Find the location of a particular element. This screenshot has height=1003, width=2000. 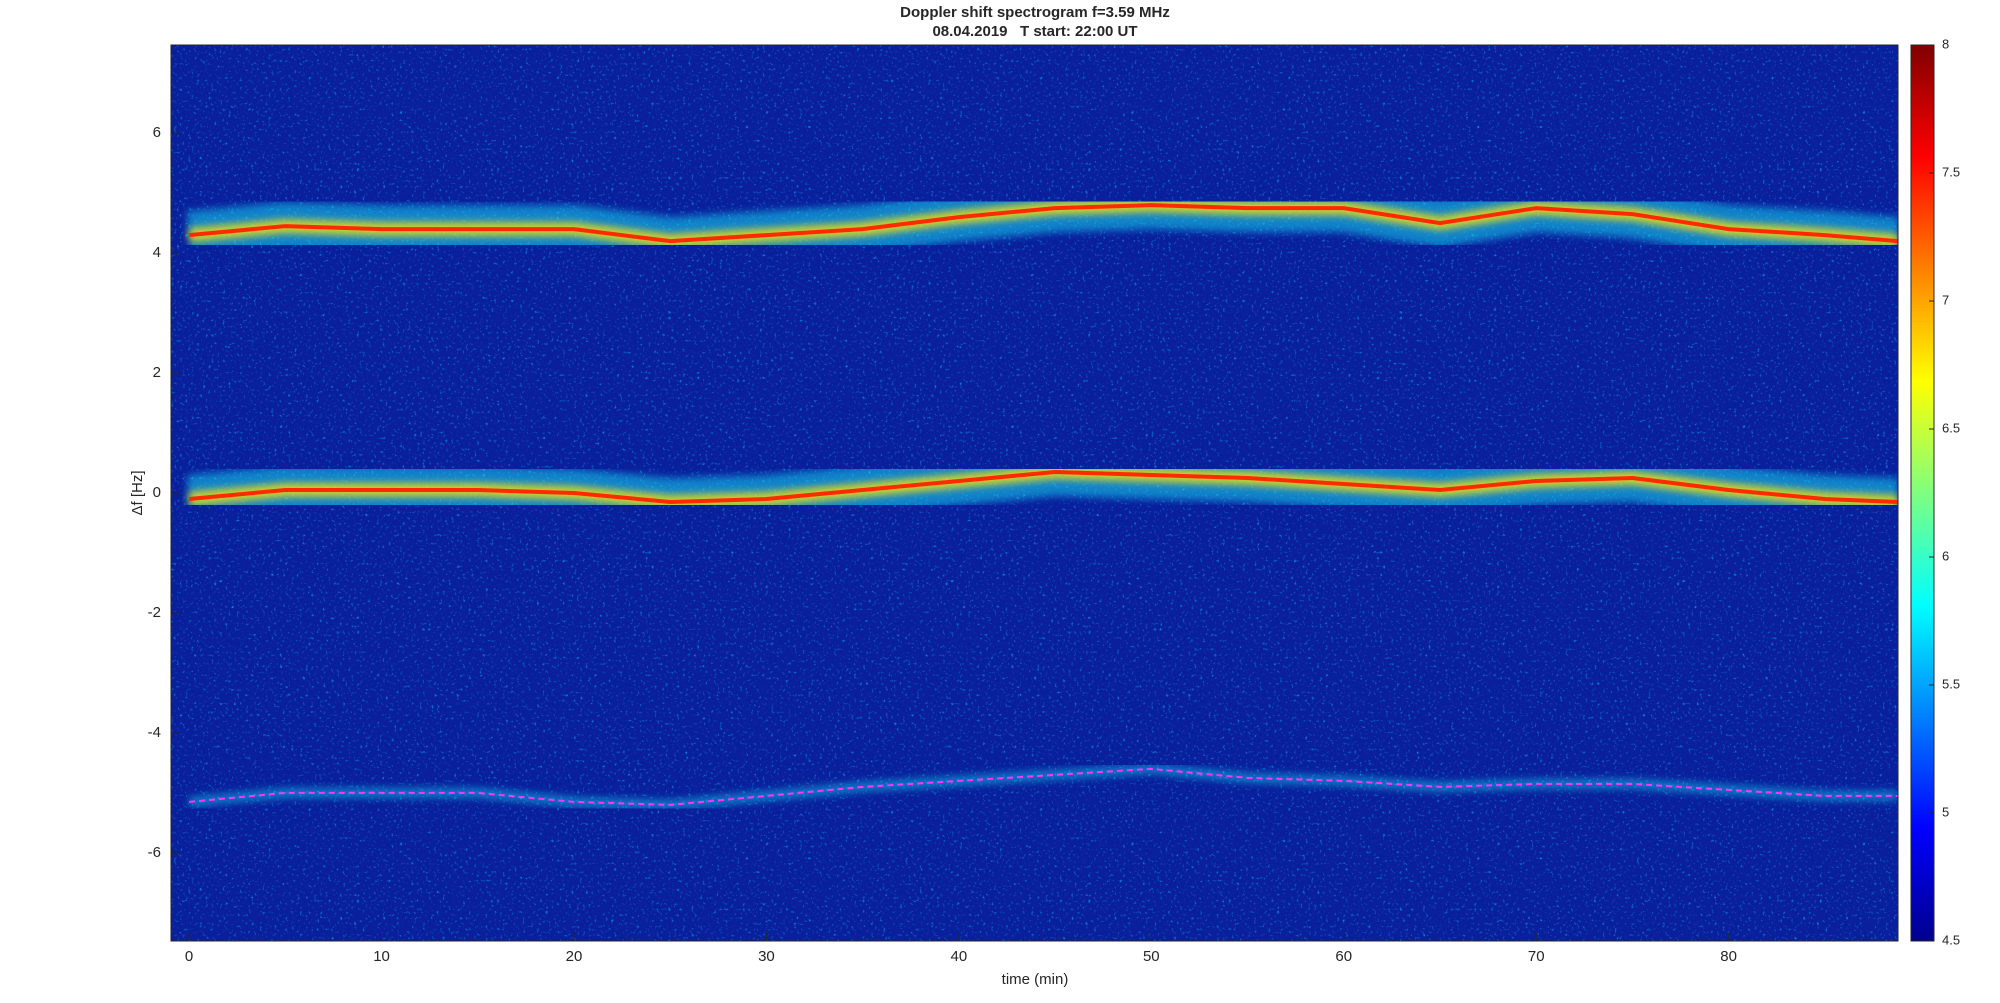

y-axis-label: Δf [Hz] is located at coordinates (137, 492).